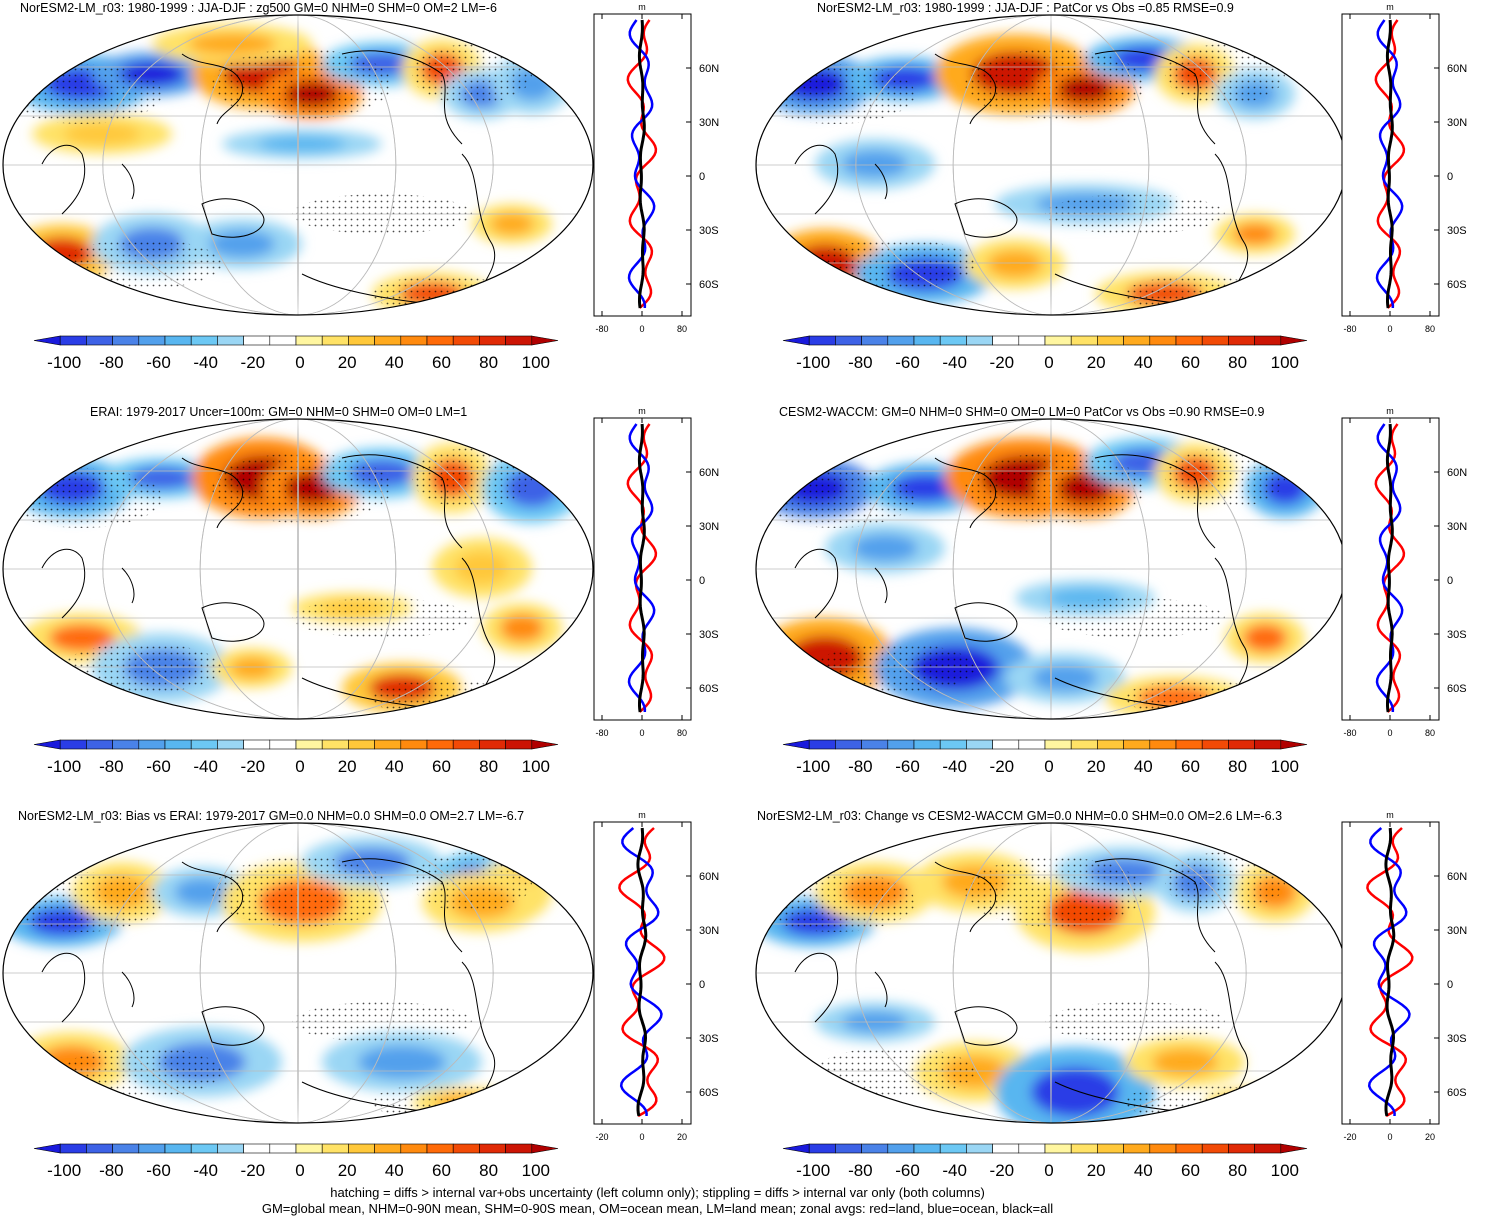  What do you see at coordinates (682, 1137) in the screenshot?
I see `zonal-xlabel: 20` at bounding box center [682, 1137].